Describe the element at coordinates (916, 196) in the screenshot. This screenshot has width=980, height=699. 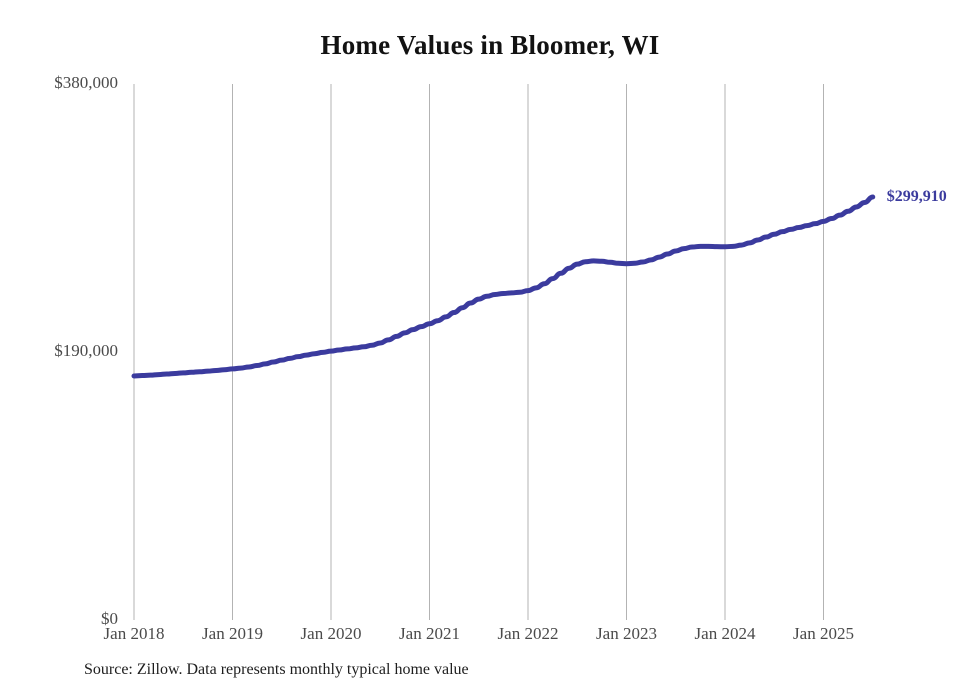
I see `end-value-annotation: $299,910` at that location.